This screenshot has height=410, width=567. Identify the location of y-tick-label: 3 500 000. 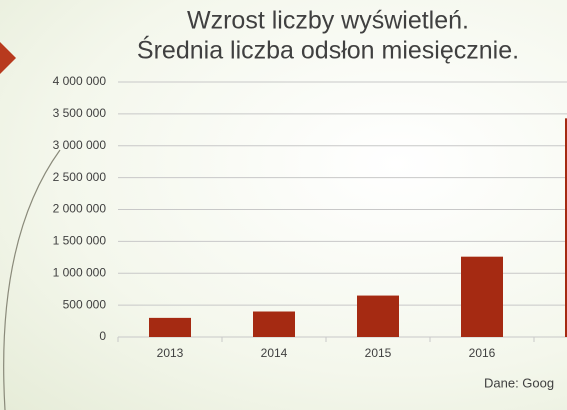
(80, 113).